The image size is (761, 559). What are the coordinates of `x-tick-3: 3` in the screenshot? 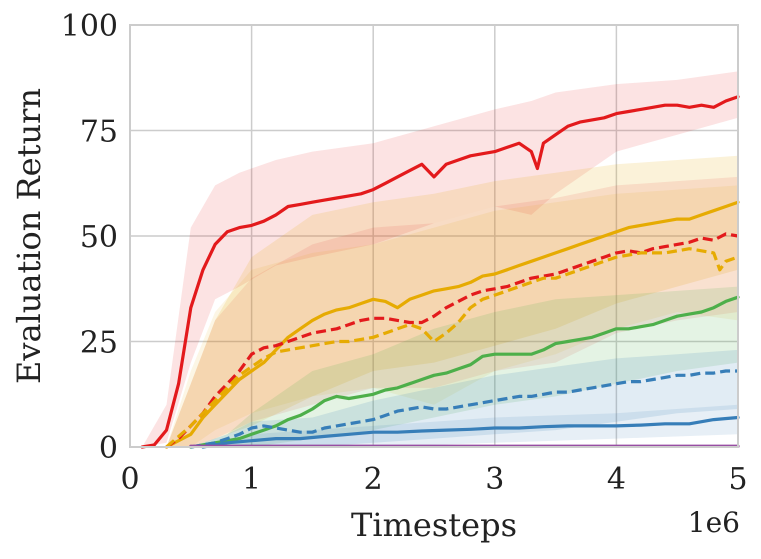 It's located at (494, 479).